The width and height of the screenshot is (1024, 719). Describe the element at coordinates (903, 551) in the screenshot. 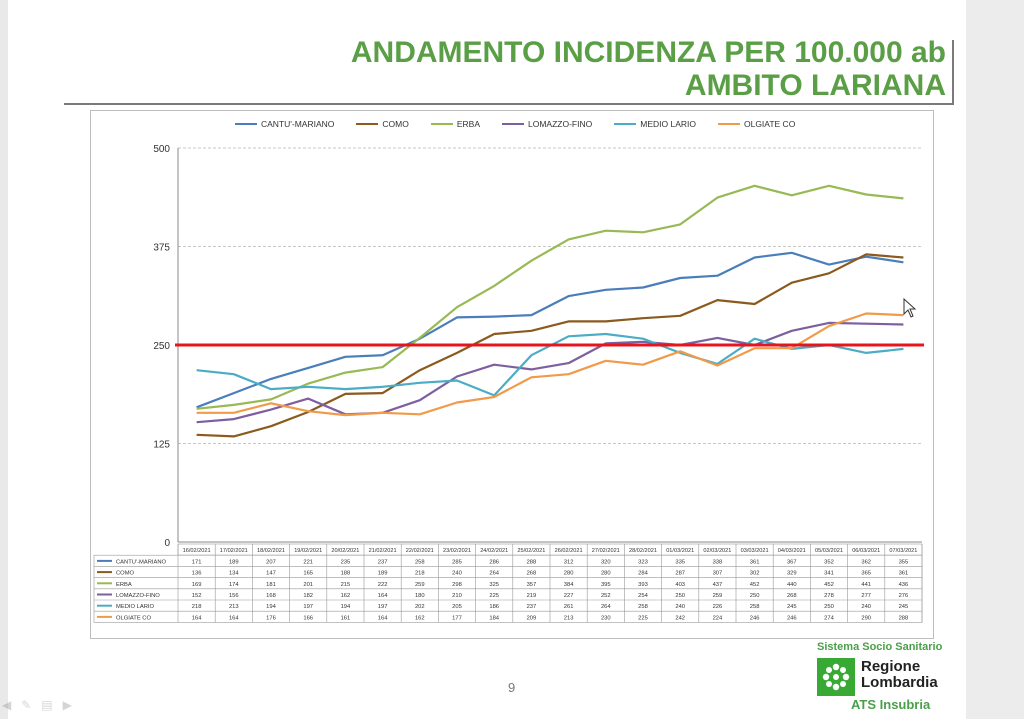

I see `x-tick-label: 07/03/2021` at that location.